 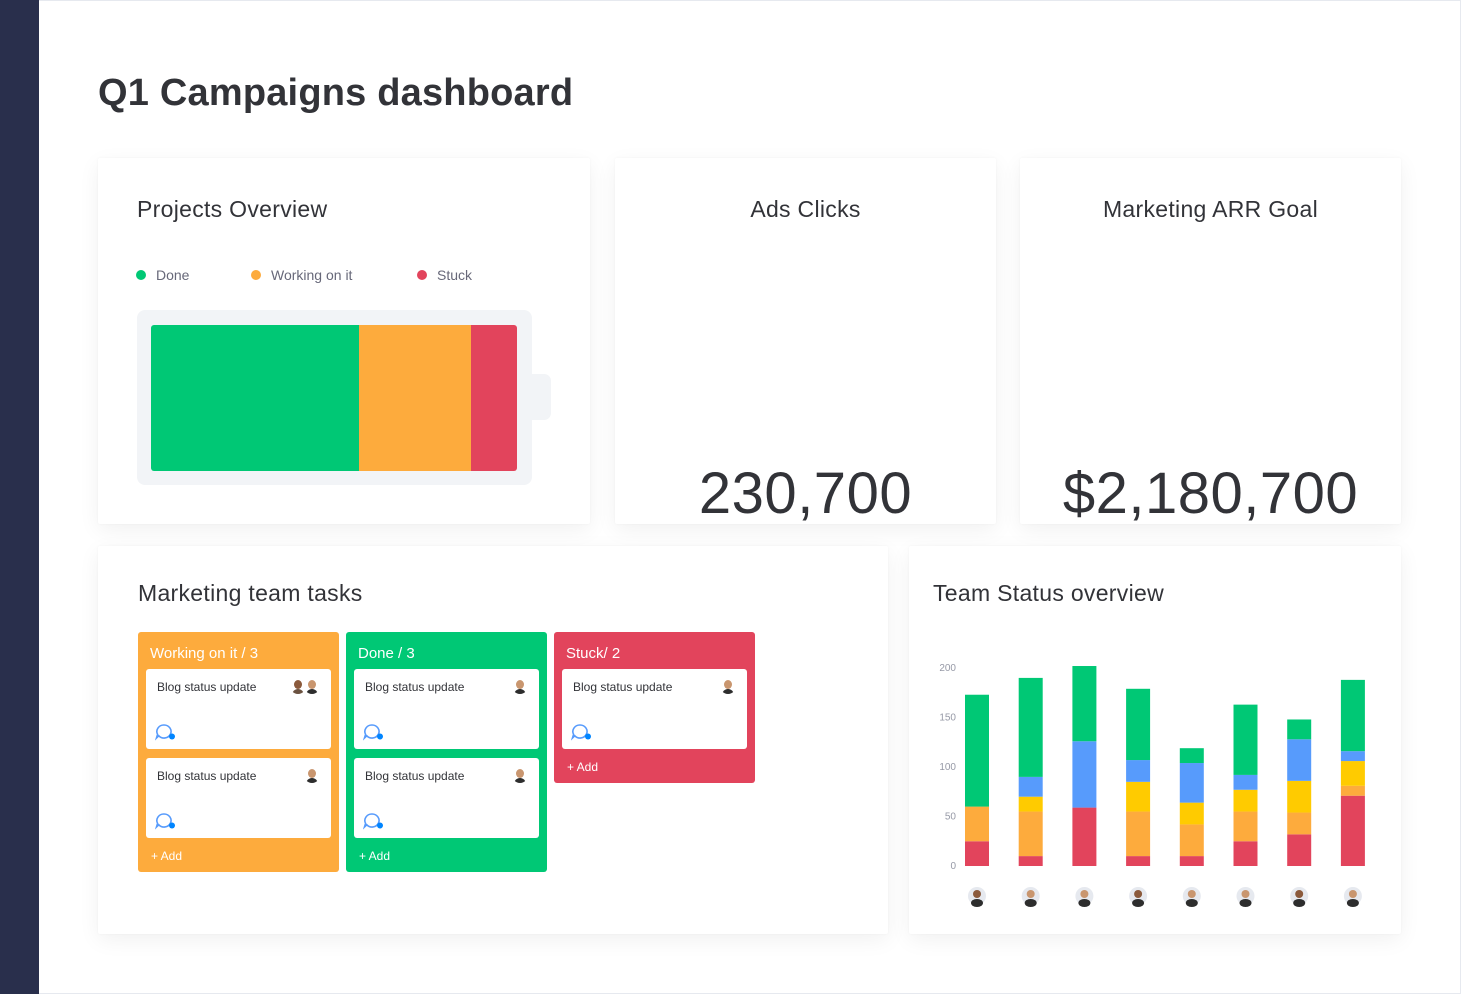 What do you see at coordinates (250, 593) in the screenshot?
I see `widget-title: Marketing team tasks` at bounding box center [250, 593].